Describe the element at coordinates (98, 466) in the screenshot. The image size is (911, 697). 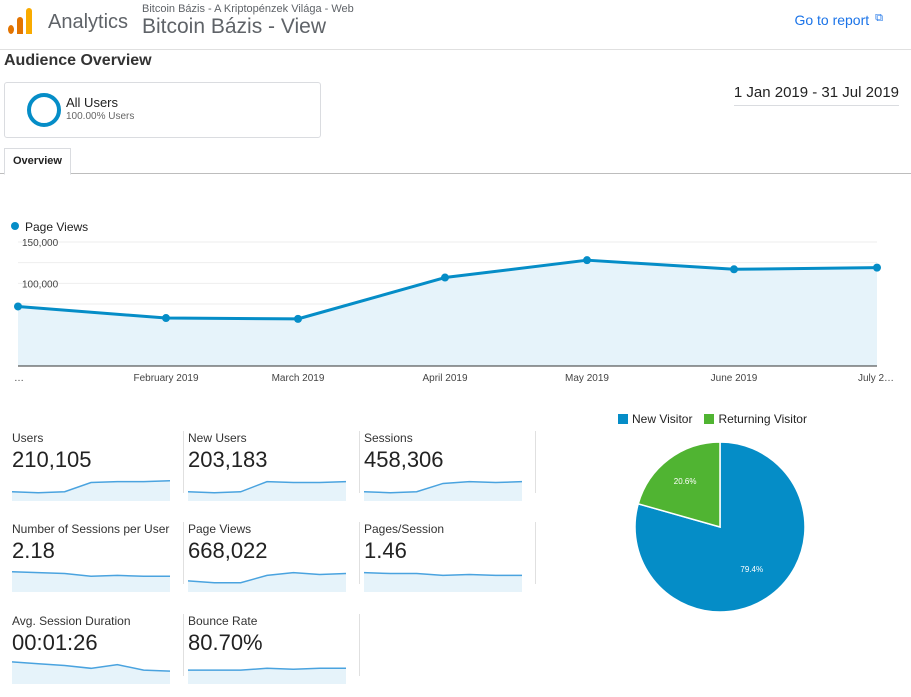
I see `metric-users: Users 210,105` at that location.